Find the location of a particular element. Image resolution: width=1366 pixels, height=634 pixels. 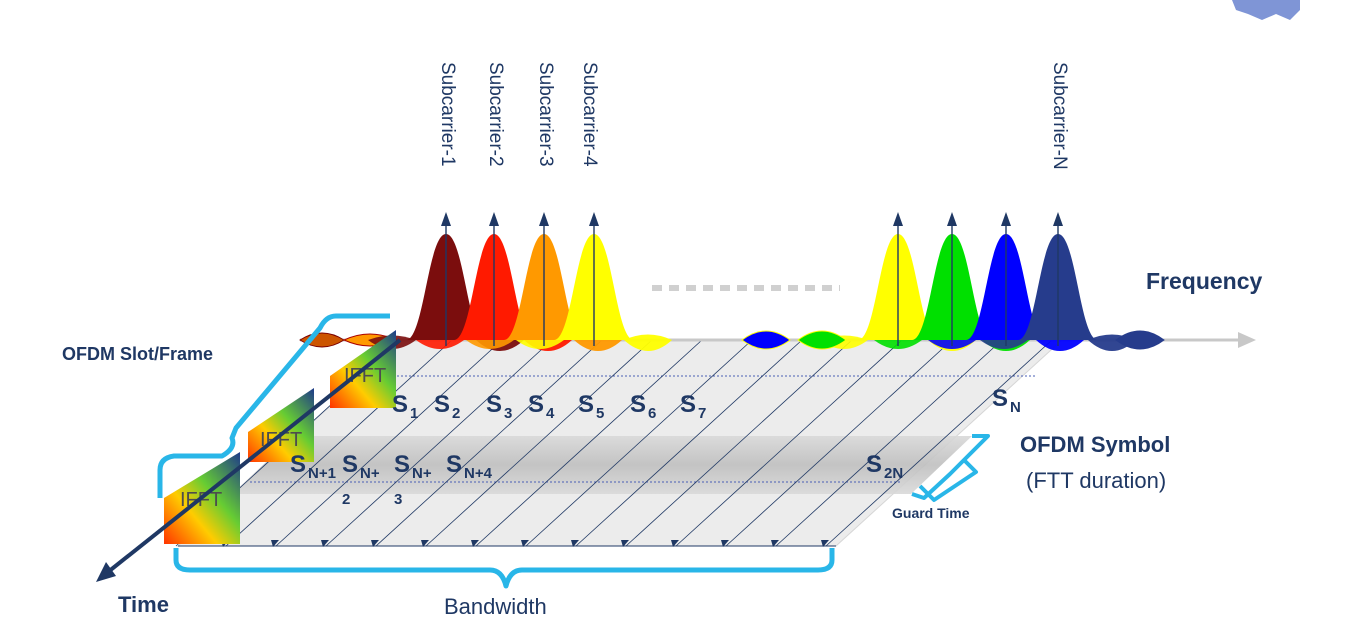

ofdm-symbol-brace is located at coordinates (950, 467).